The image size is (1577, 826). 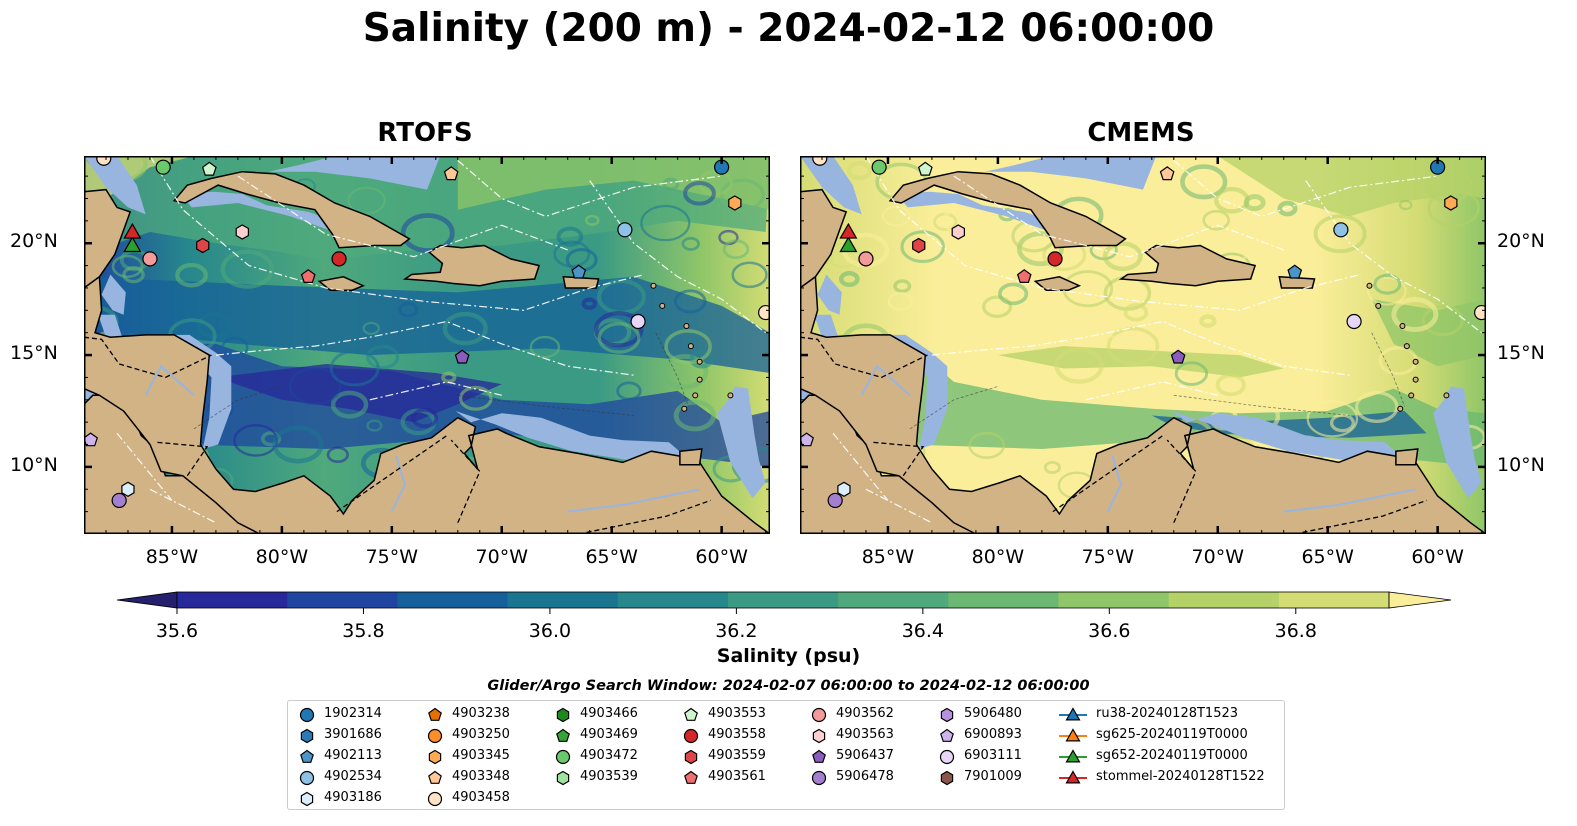 What do you see at coordinates (353, 713) in the screenshot?
I see `legend-label: 1902314` at bounding box center [353, 713].